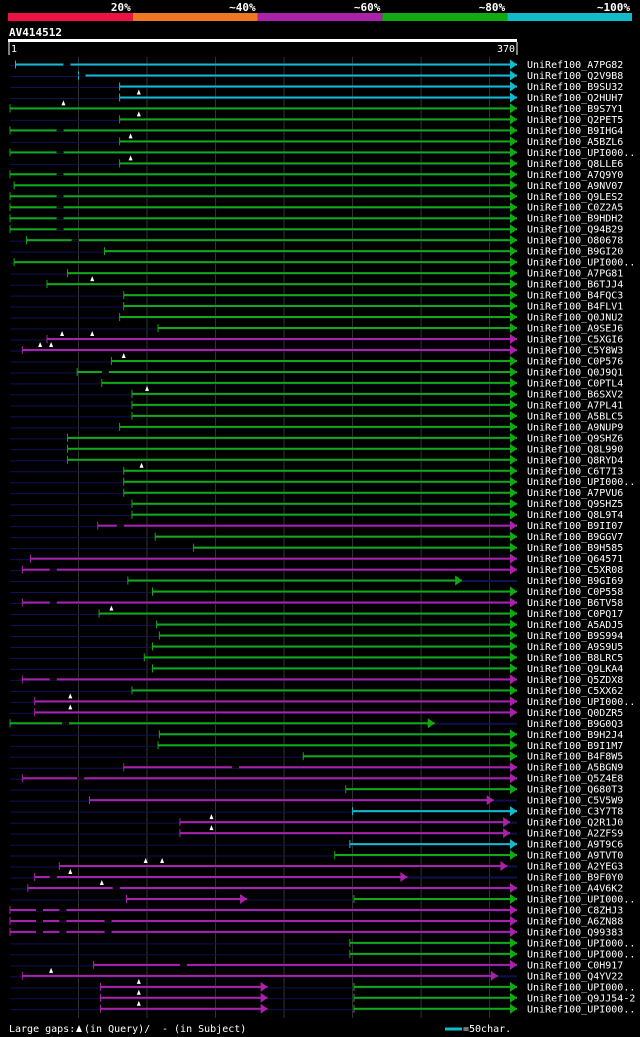 The image size is (640, 1037). I want to click on hit-label: UniRef100_C0P576, so click(575, 361).